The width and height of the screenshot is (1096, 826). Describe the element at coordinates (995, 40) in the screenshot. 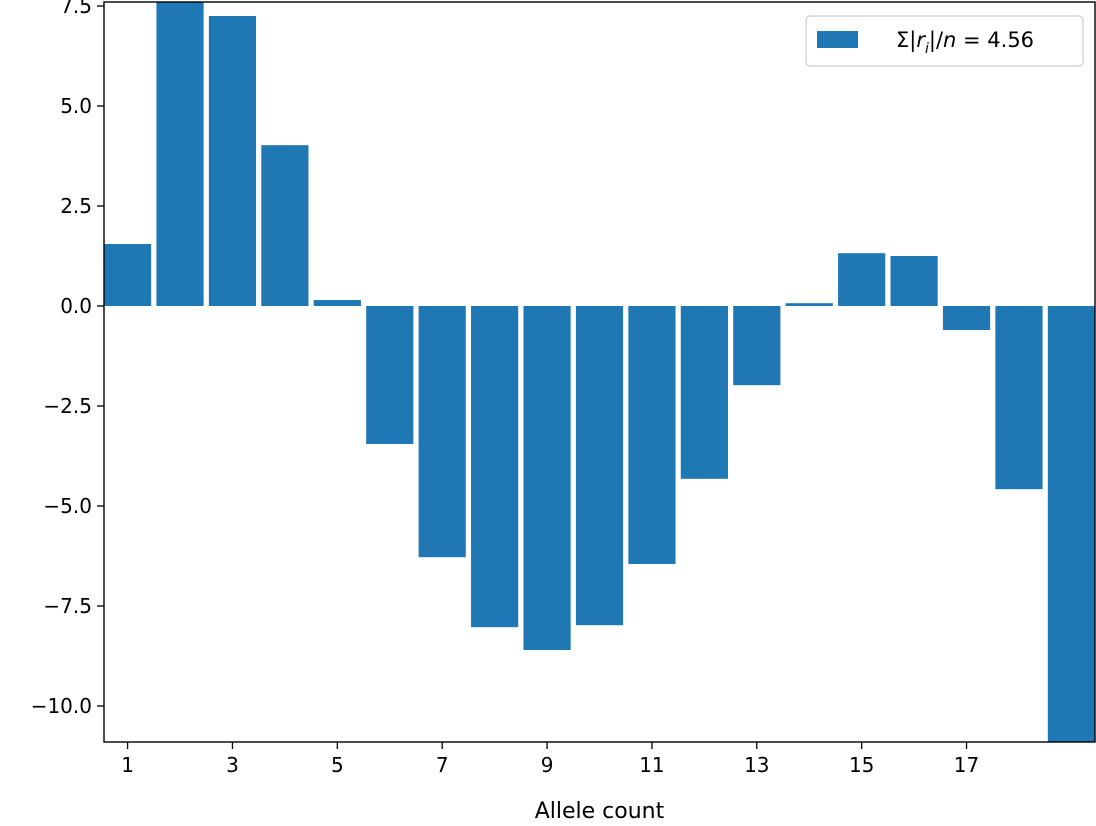

I see `legend-label-suffix: = 4.56` at that location.